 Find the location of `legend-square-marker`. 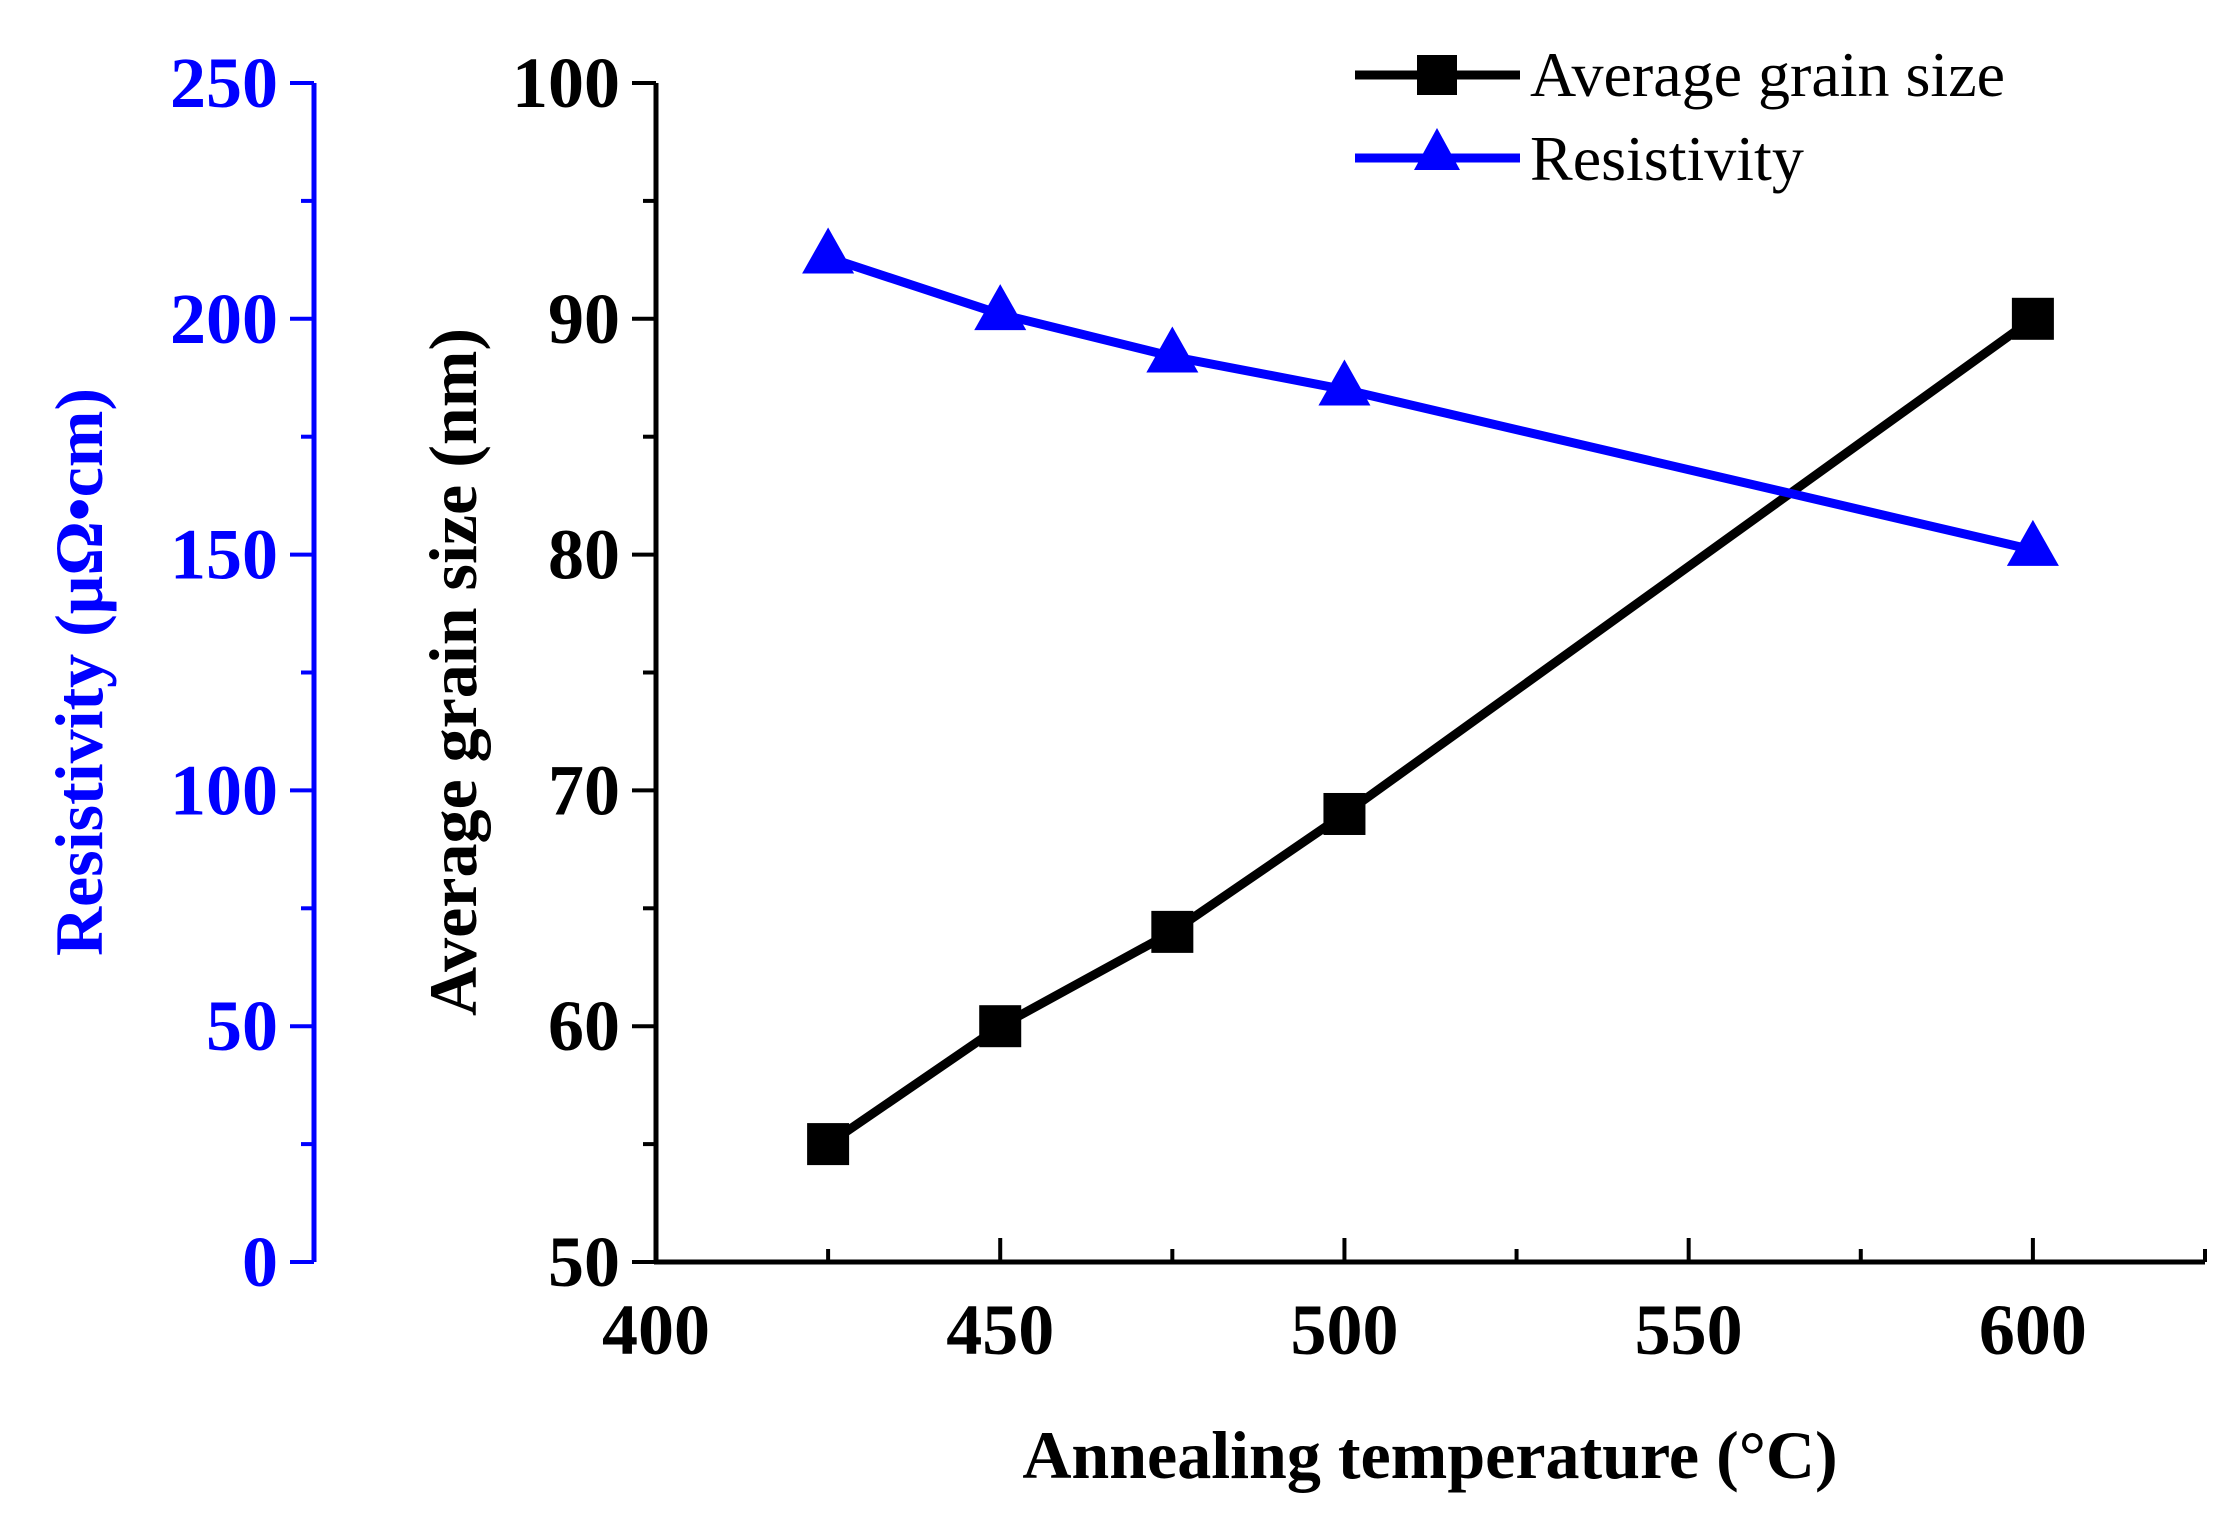

legend-square-marker is located at coordinates (1437, 75).